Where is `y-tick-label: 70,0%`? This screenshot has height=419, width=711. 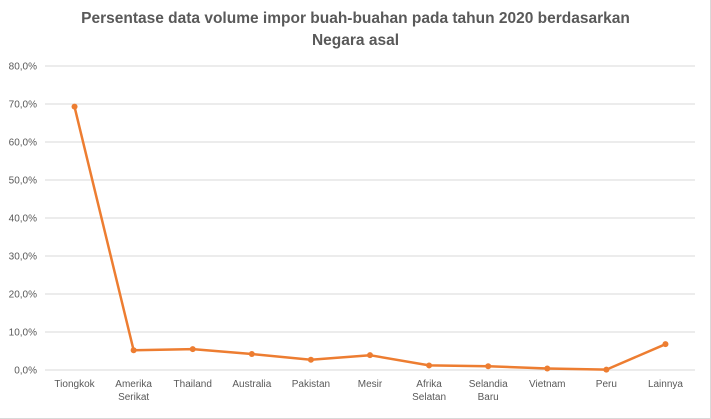 y-tick-label: 70,0% is located at coordinates (23, 105).